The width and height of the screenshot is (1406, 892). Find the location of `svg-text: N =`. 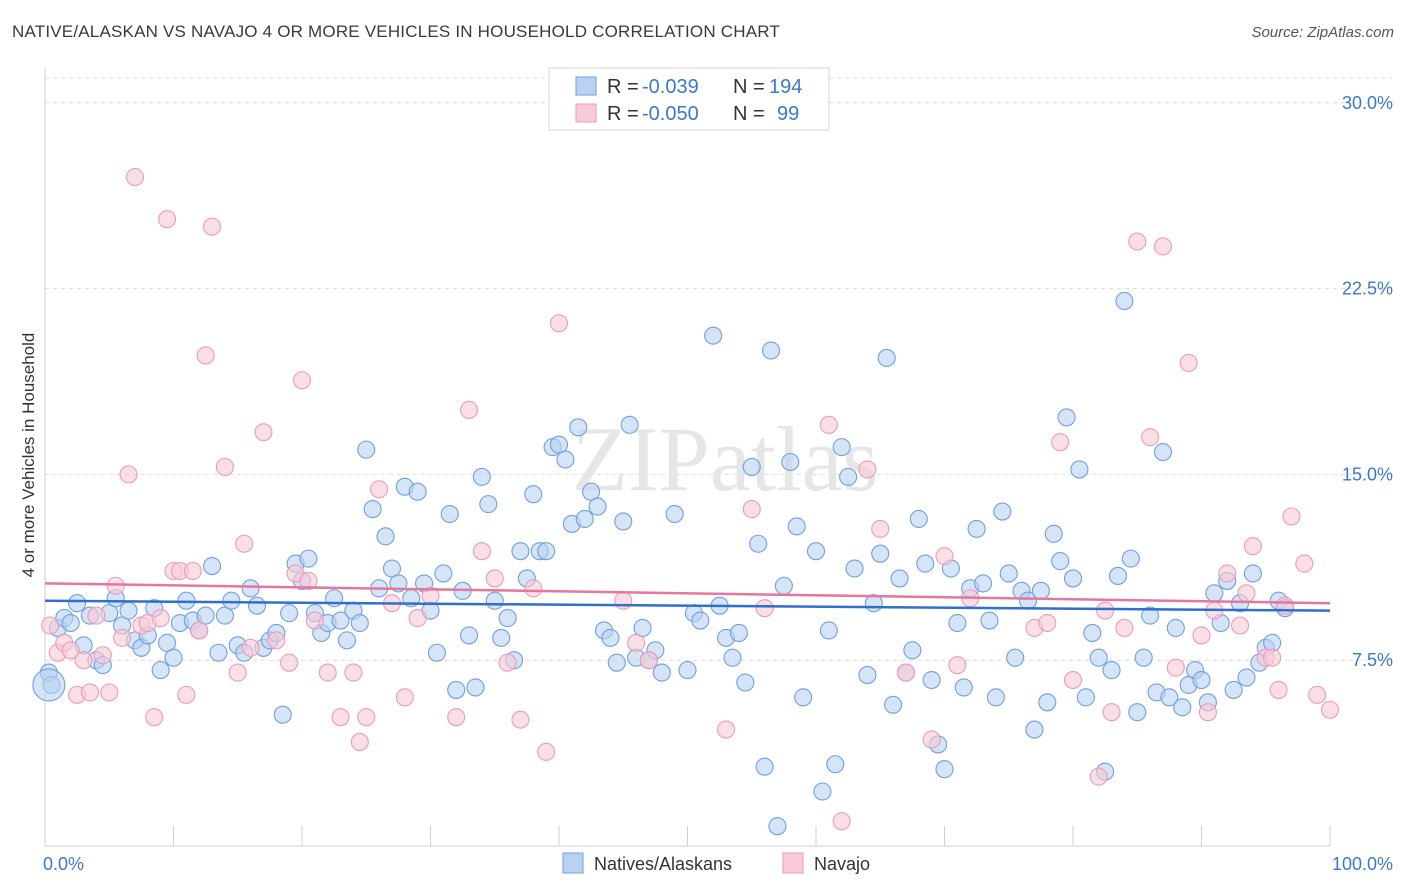

svg-text: N = is located at coordinates (749, 114).